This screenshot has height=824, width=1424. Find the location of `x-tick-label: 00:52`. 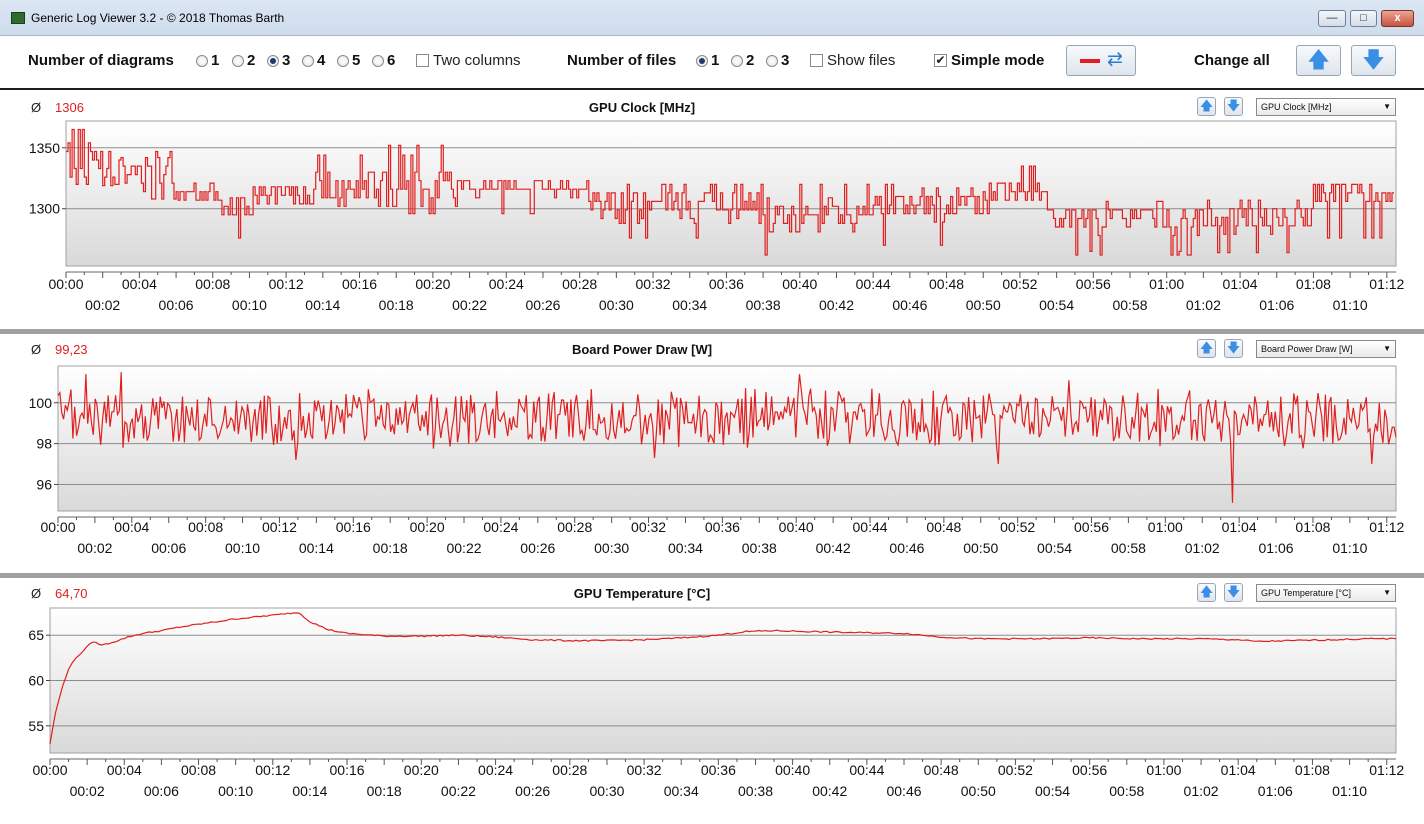

x-tick-label: 00:52 is located at coordinates (1019, 284).